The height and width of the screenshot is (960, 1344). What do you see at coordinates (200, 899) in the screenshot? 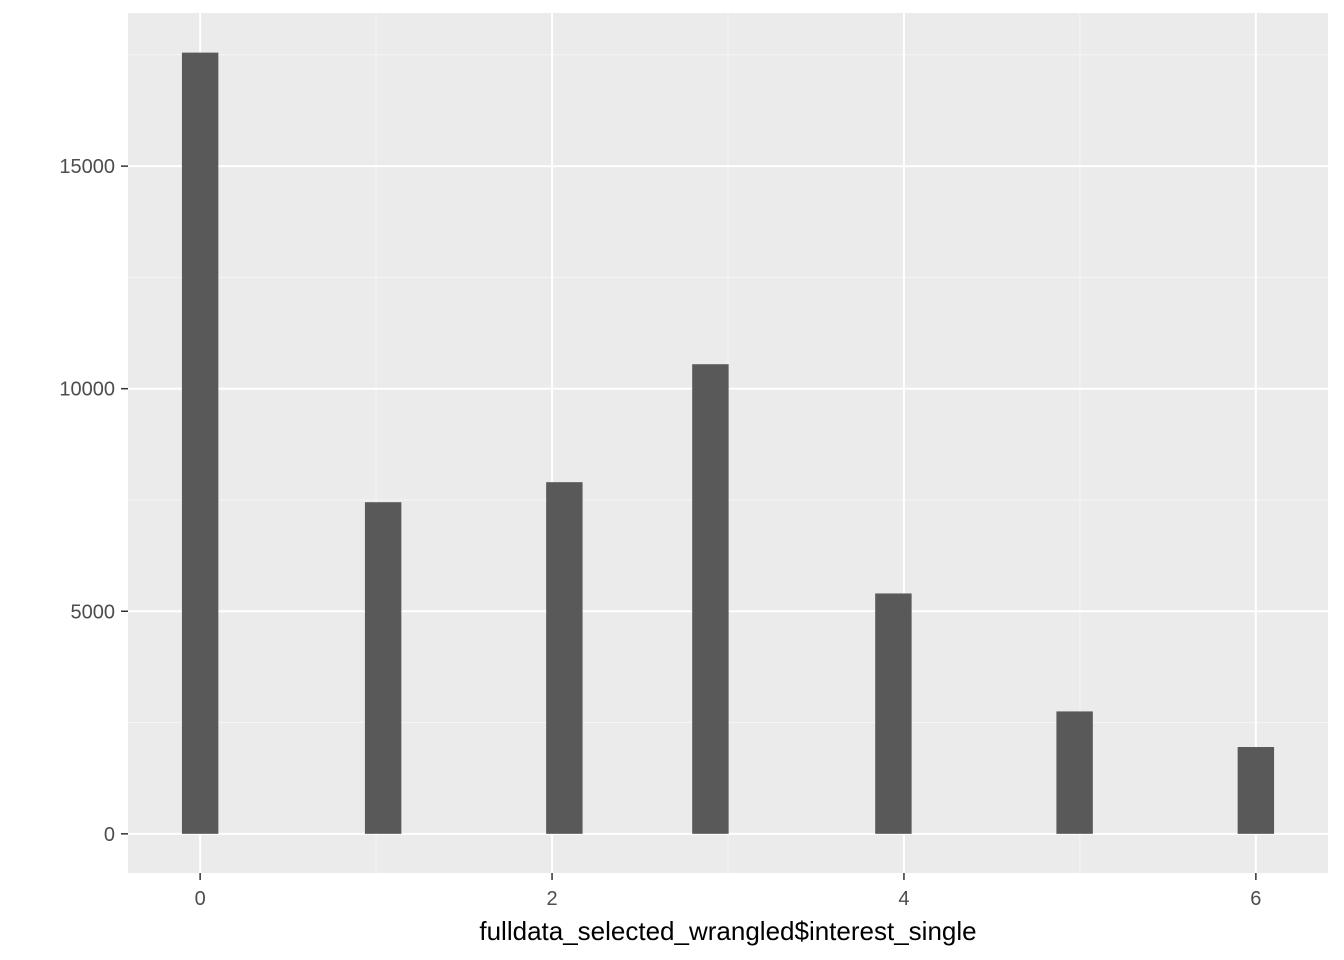
I see `x-tick-label: 0` at bounding box center [200, 899].